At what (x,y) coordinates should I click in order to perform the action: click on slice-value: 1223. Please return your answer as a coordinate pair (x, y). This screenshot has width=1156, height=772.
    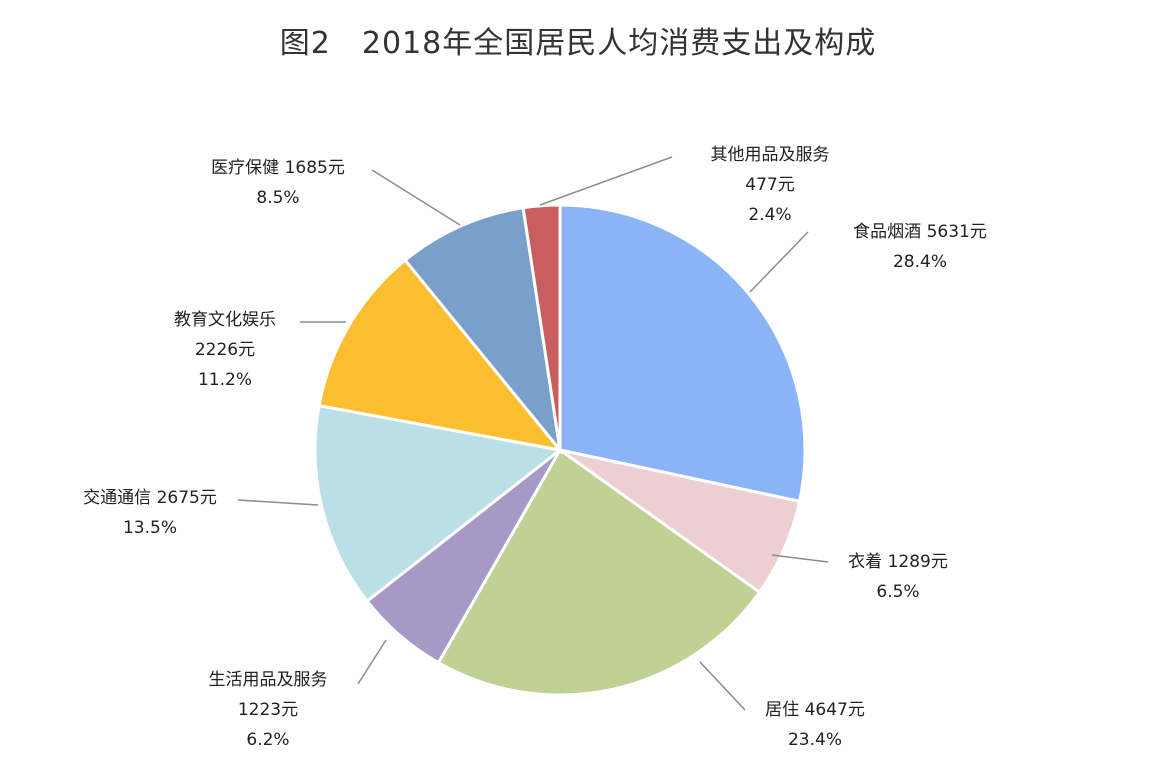
    Looking at the image, I should click on (259, 710).